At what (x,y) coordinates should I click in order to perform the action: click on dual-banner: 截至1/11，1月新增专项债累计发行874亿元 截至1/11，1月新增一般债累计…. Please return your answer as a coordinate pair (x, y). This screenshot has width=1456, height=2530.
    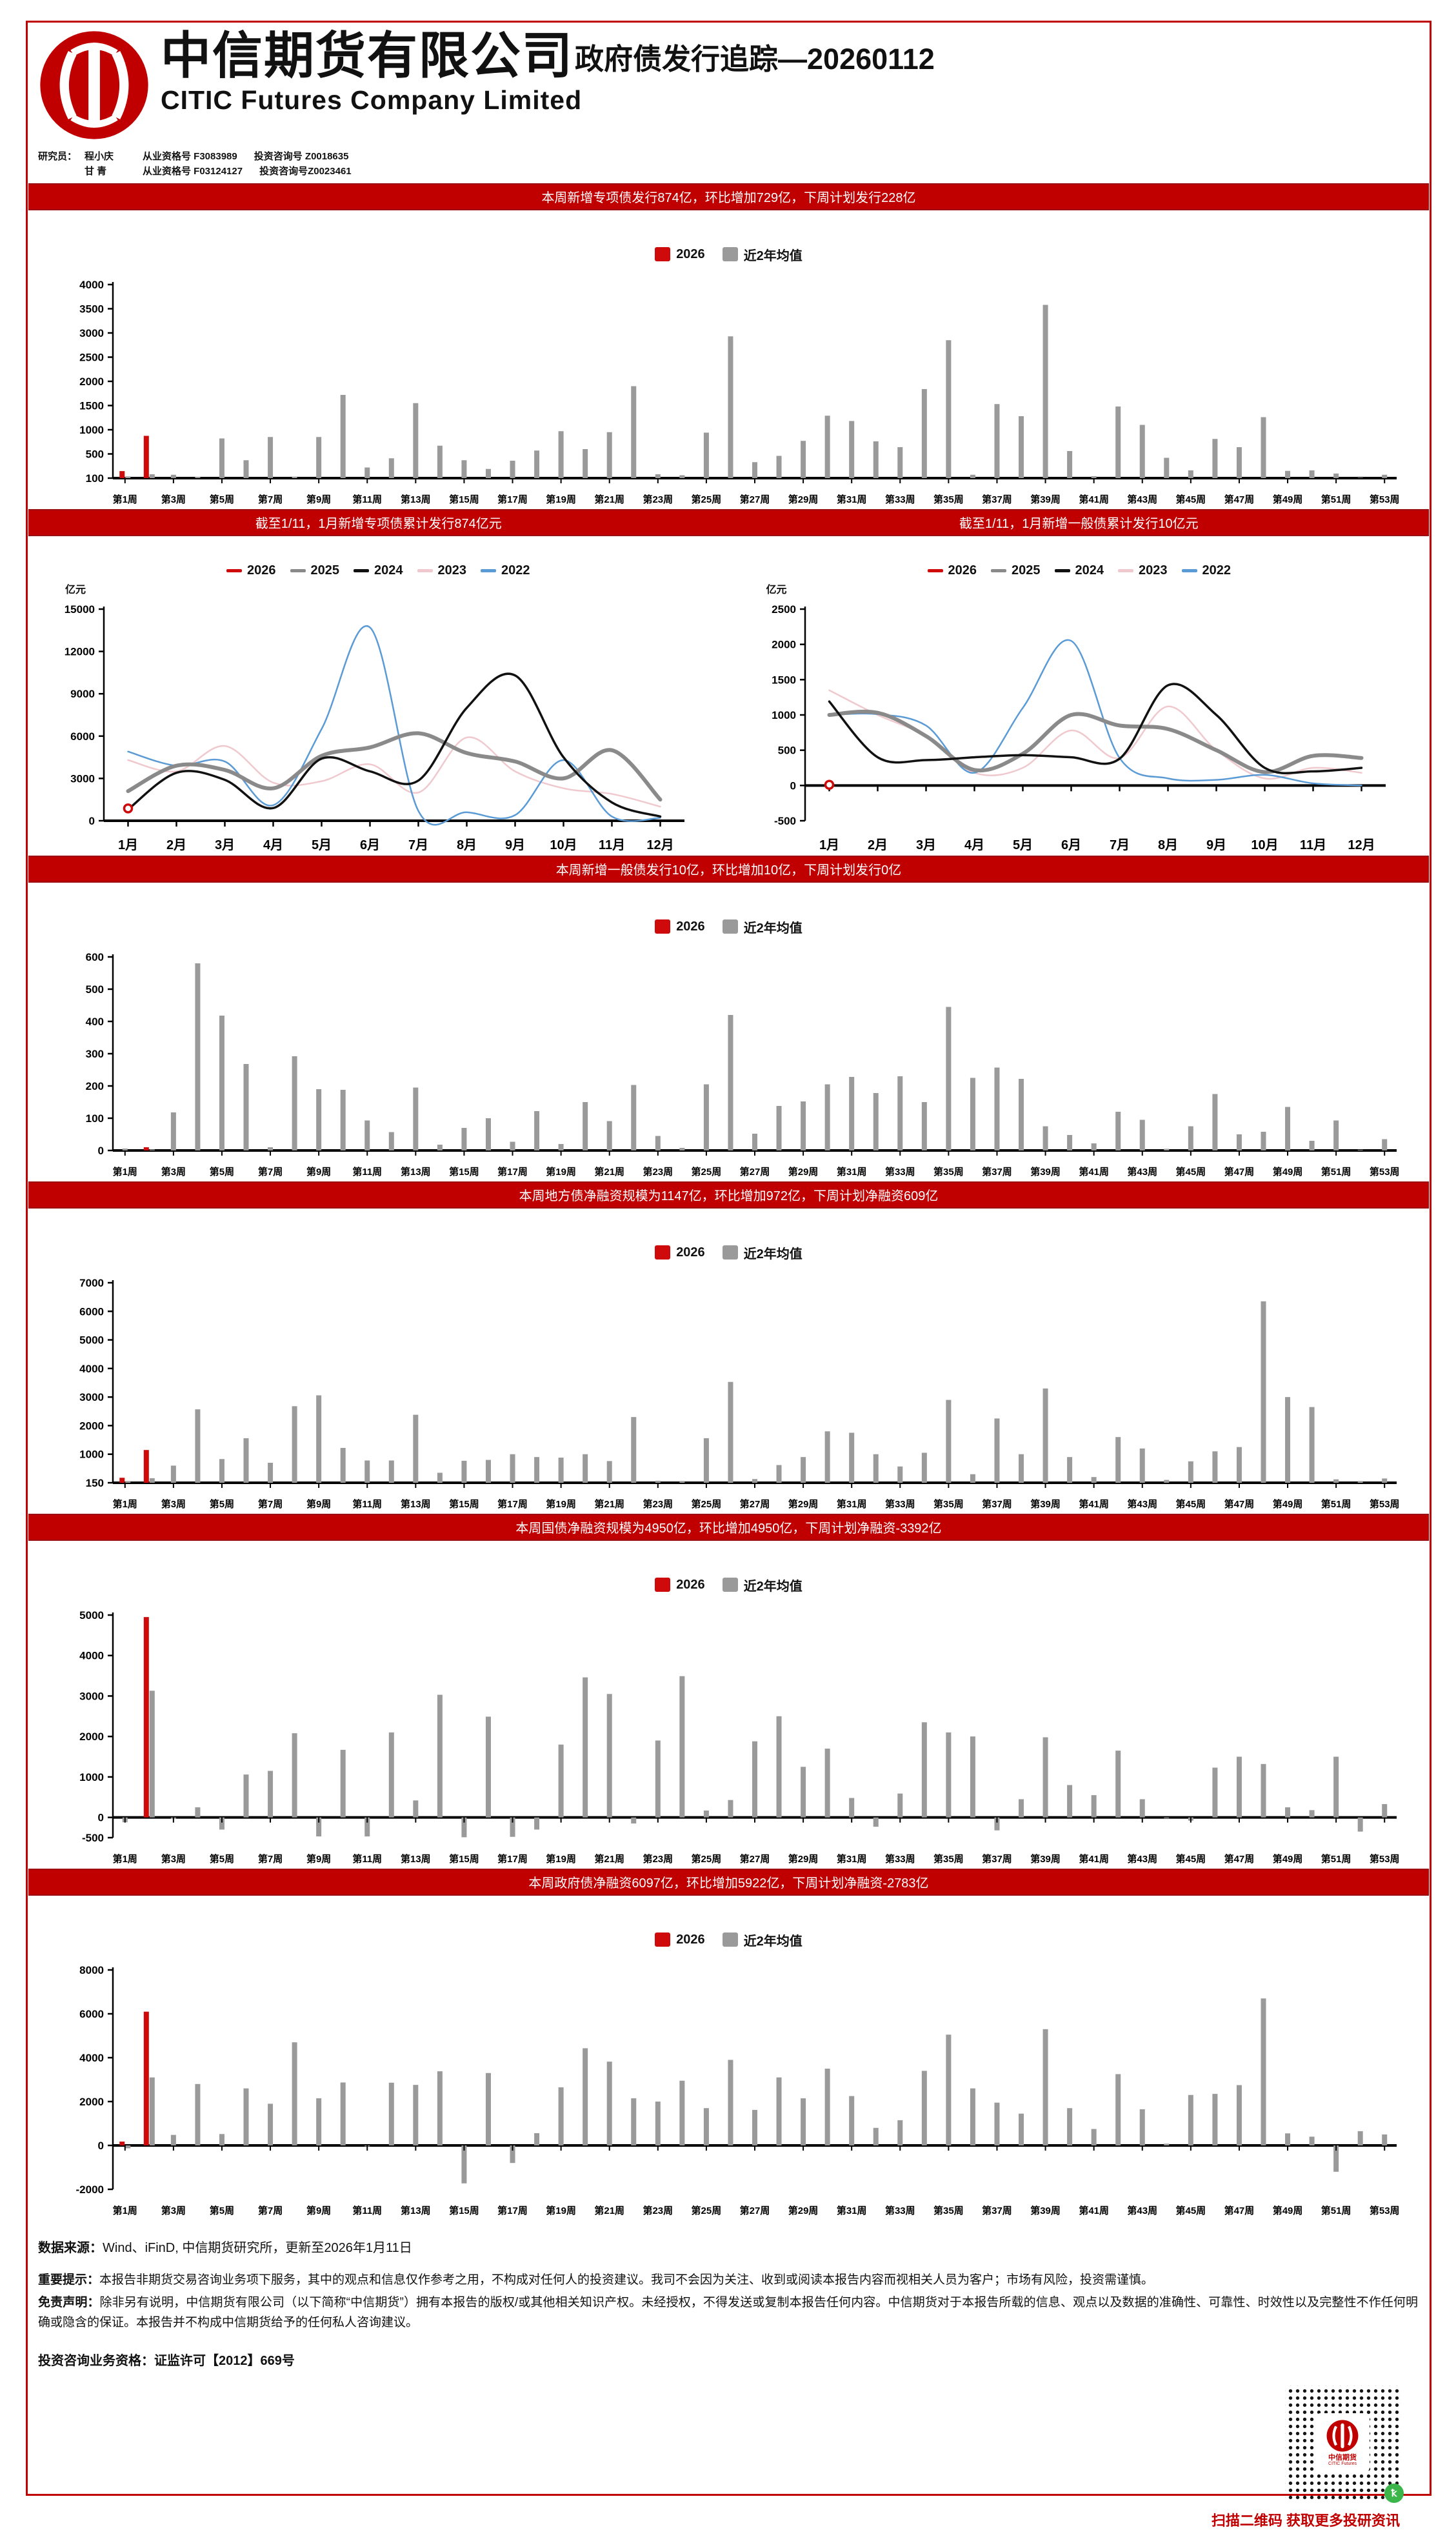
    Looking at the image, I should click on (729, 522).